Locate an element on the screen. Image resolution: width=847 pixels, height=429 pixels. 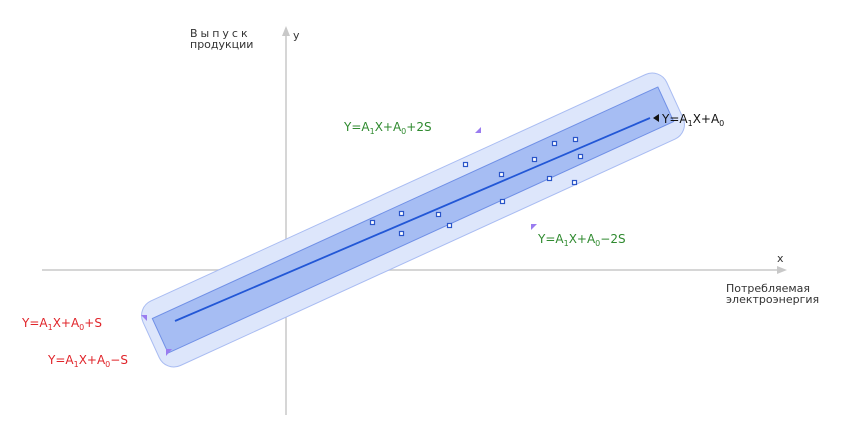
y-axis-title-line1: Выпуск is located at coordinates (220, 33).